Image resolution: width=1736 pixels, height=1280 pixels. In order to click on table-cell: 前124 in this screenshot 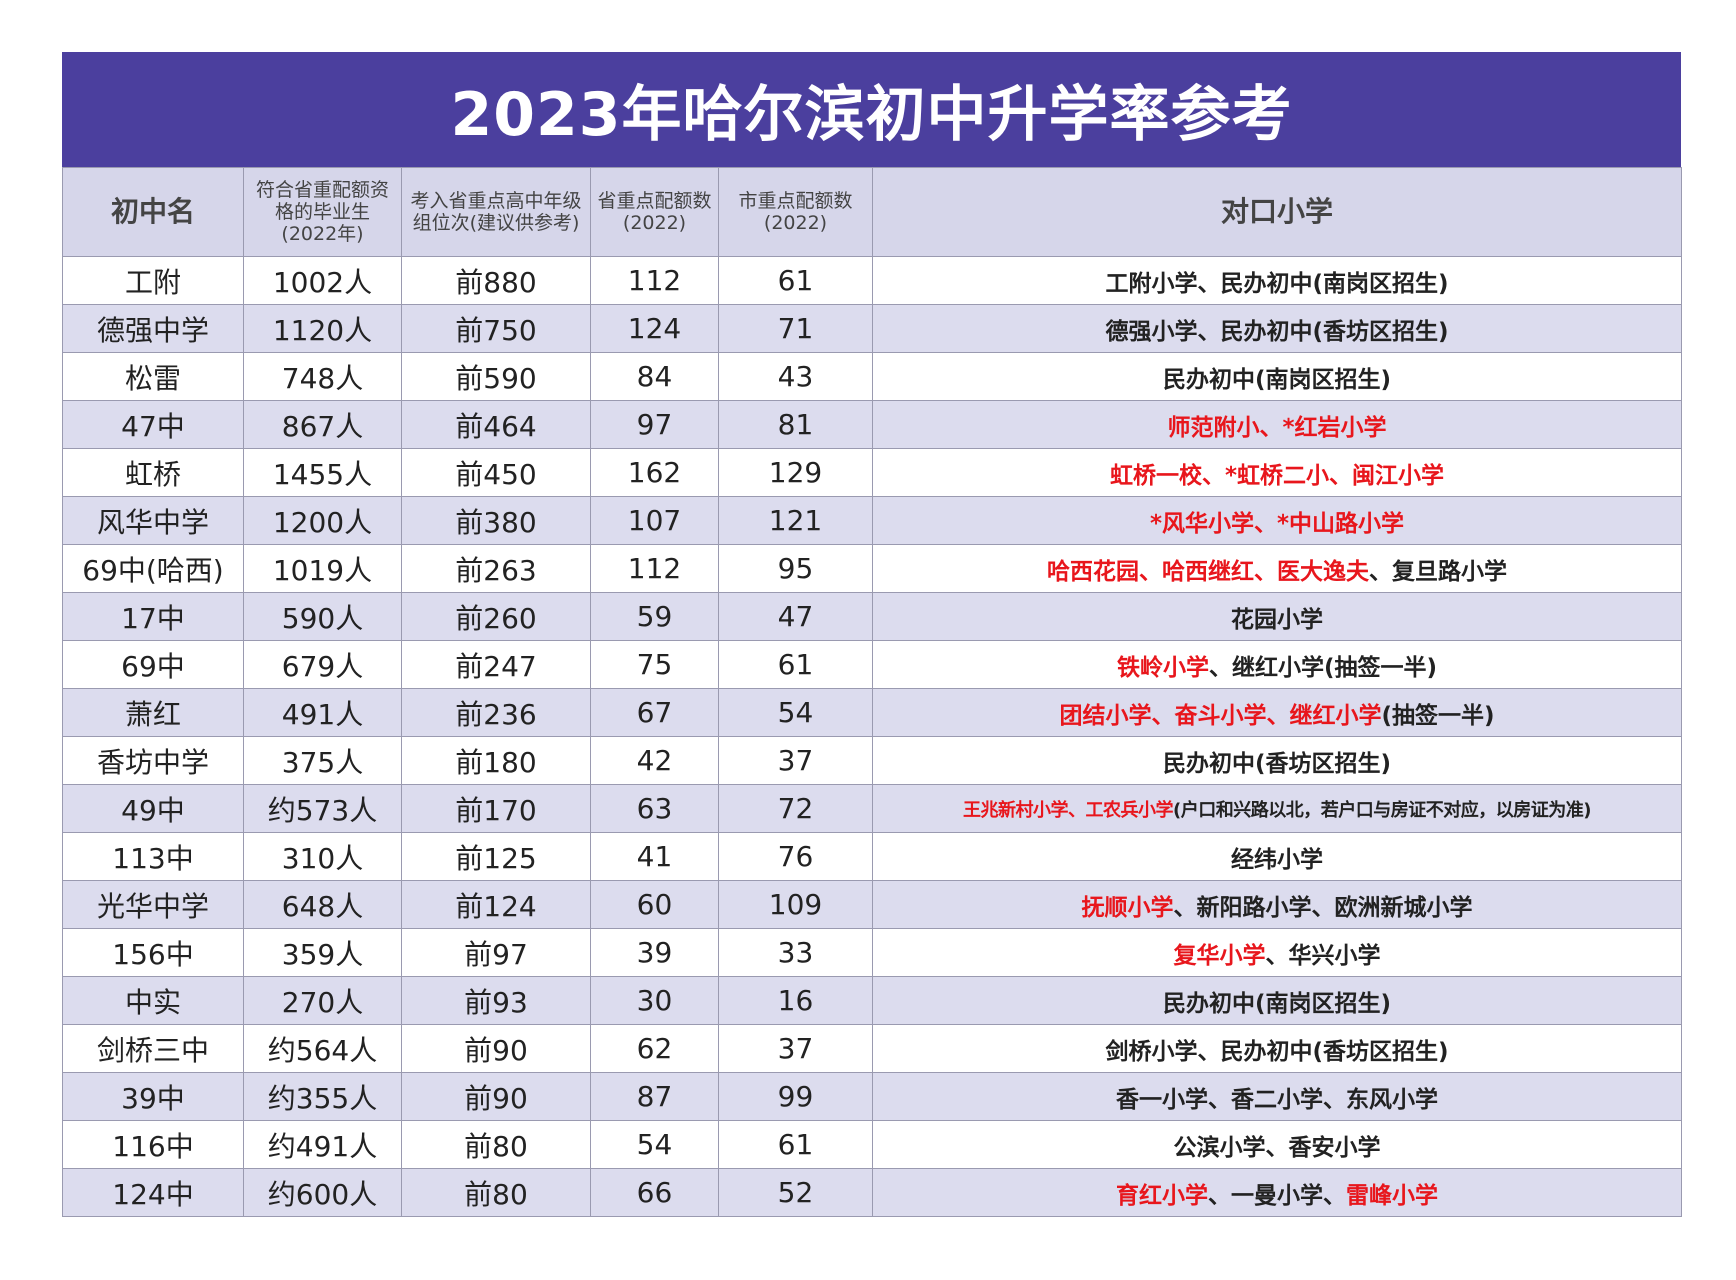, I will do `click(496, 904)`.